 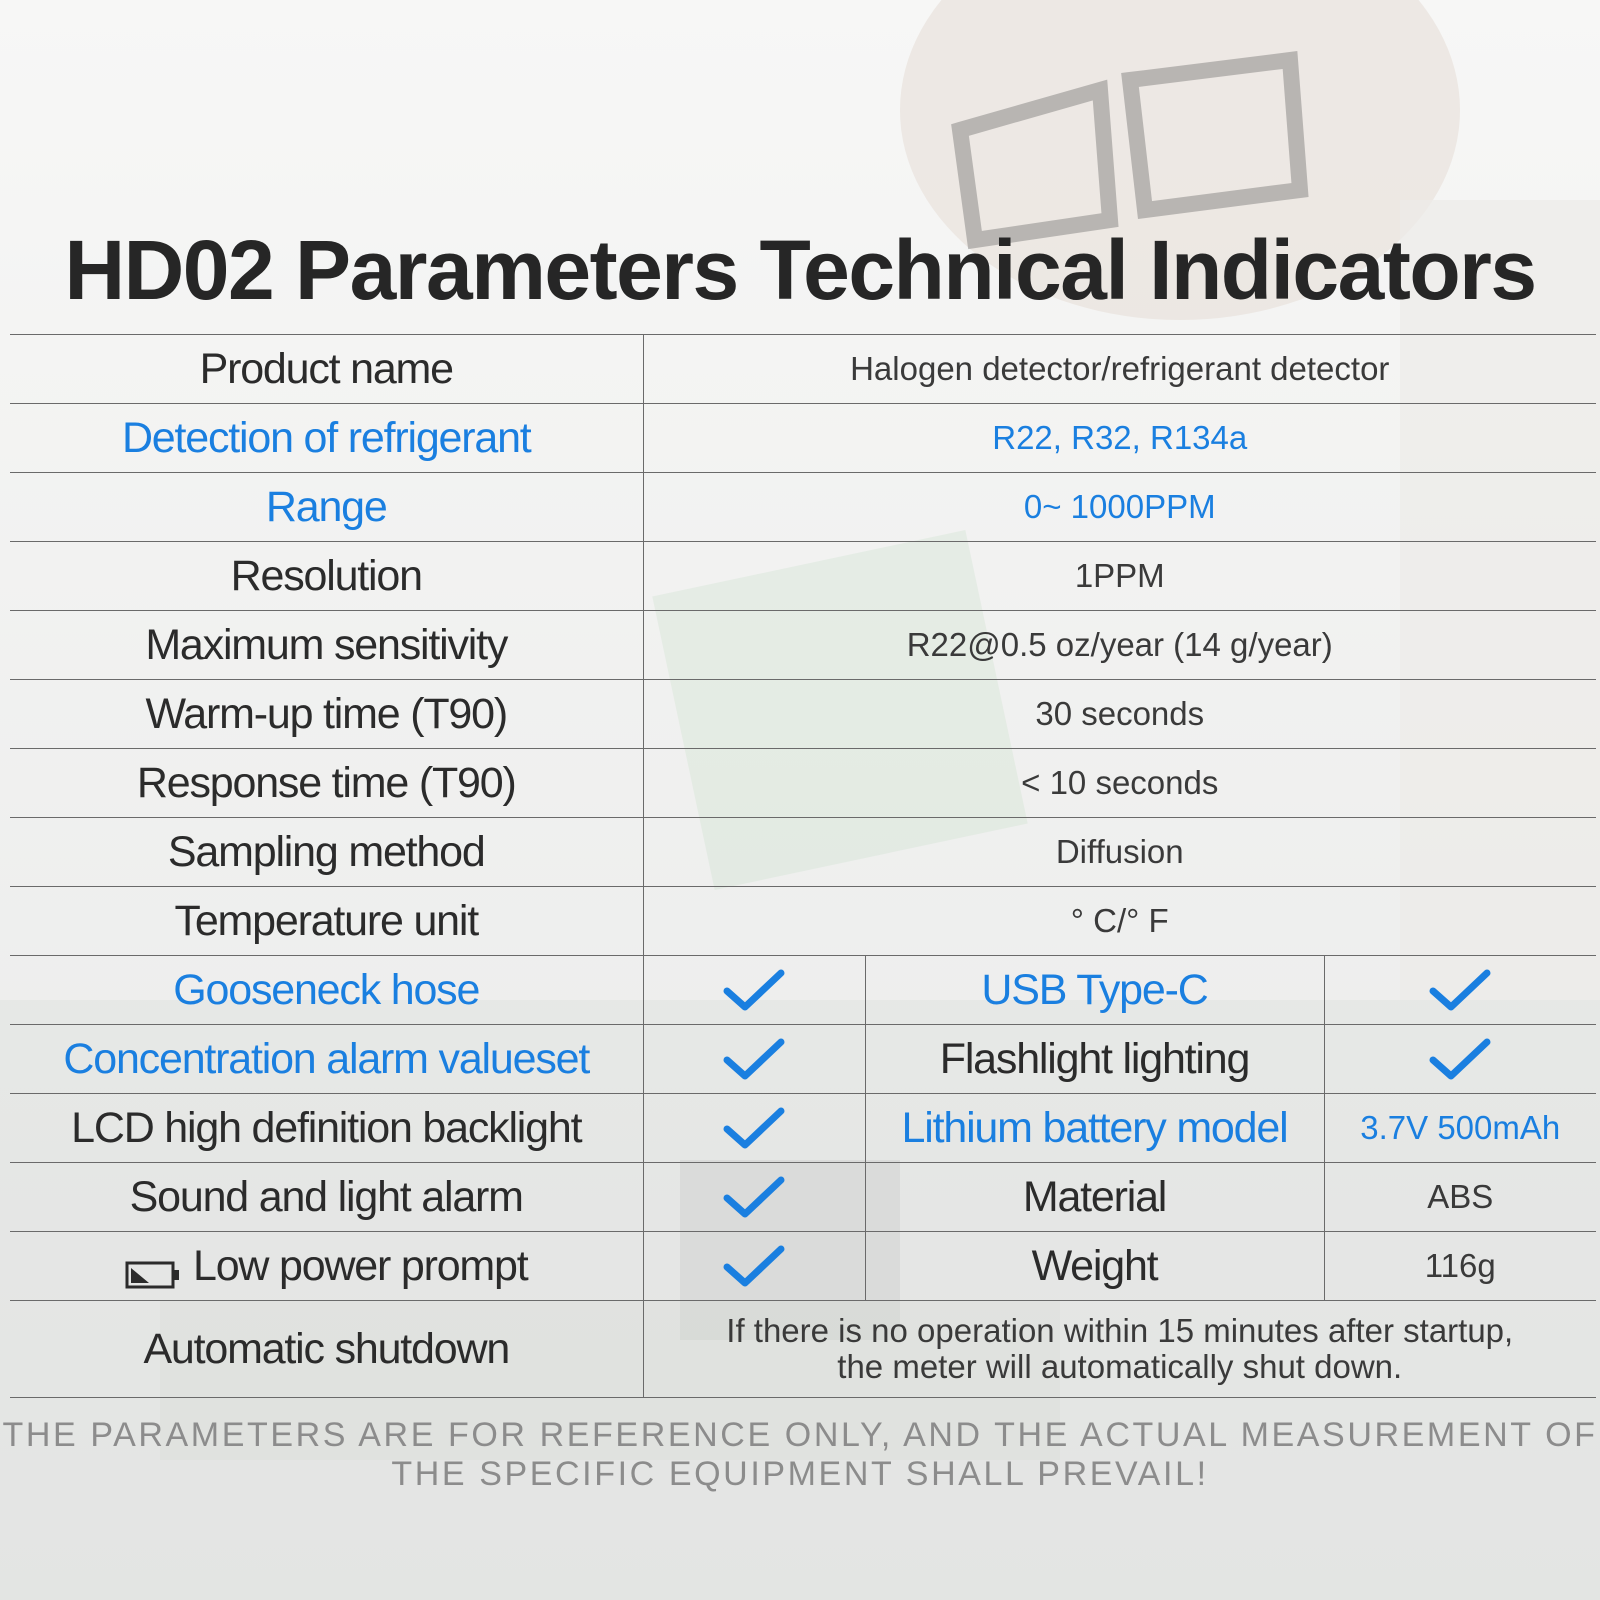 I want to click on spec-value: 1PPM, so click(x=1119, y=575).